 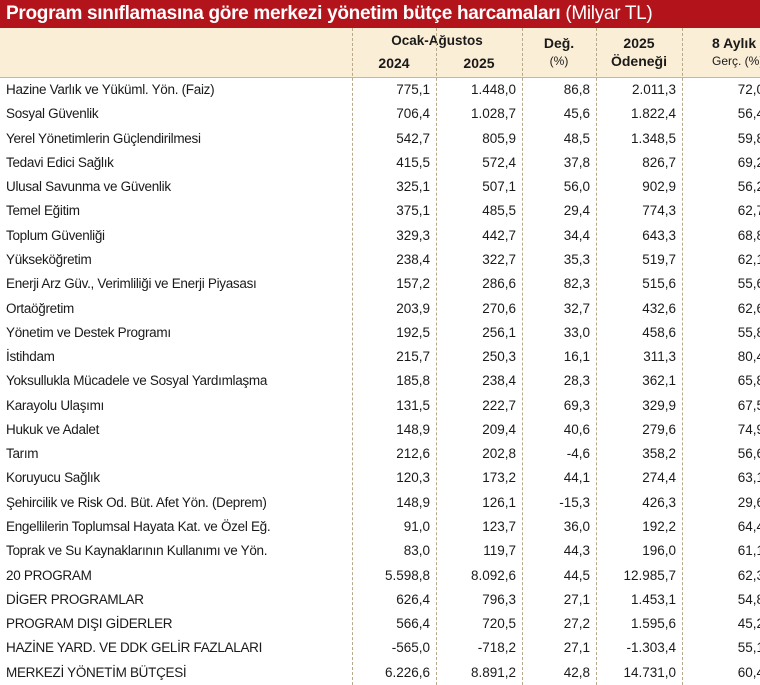 I want to click on cell: 173,2, so click(x=499, y=478).